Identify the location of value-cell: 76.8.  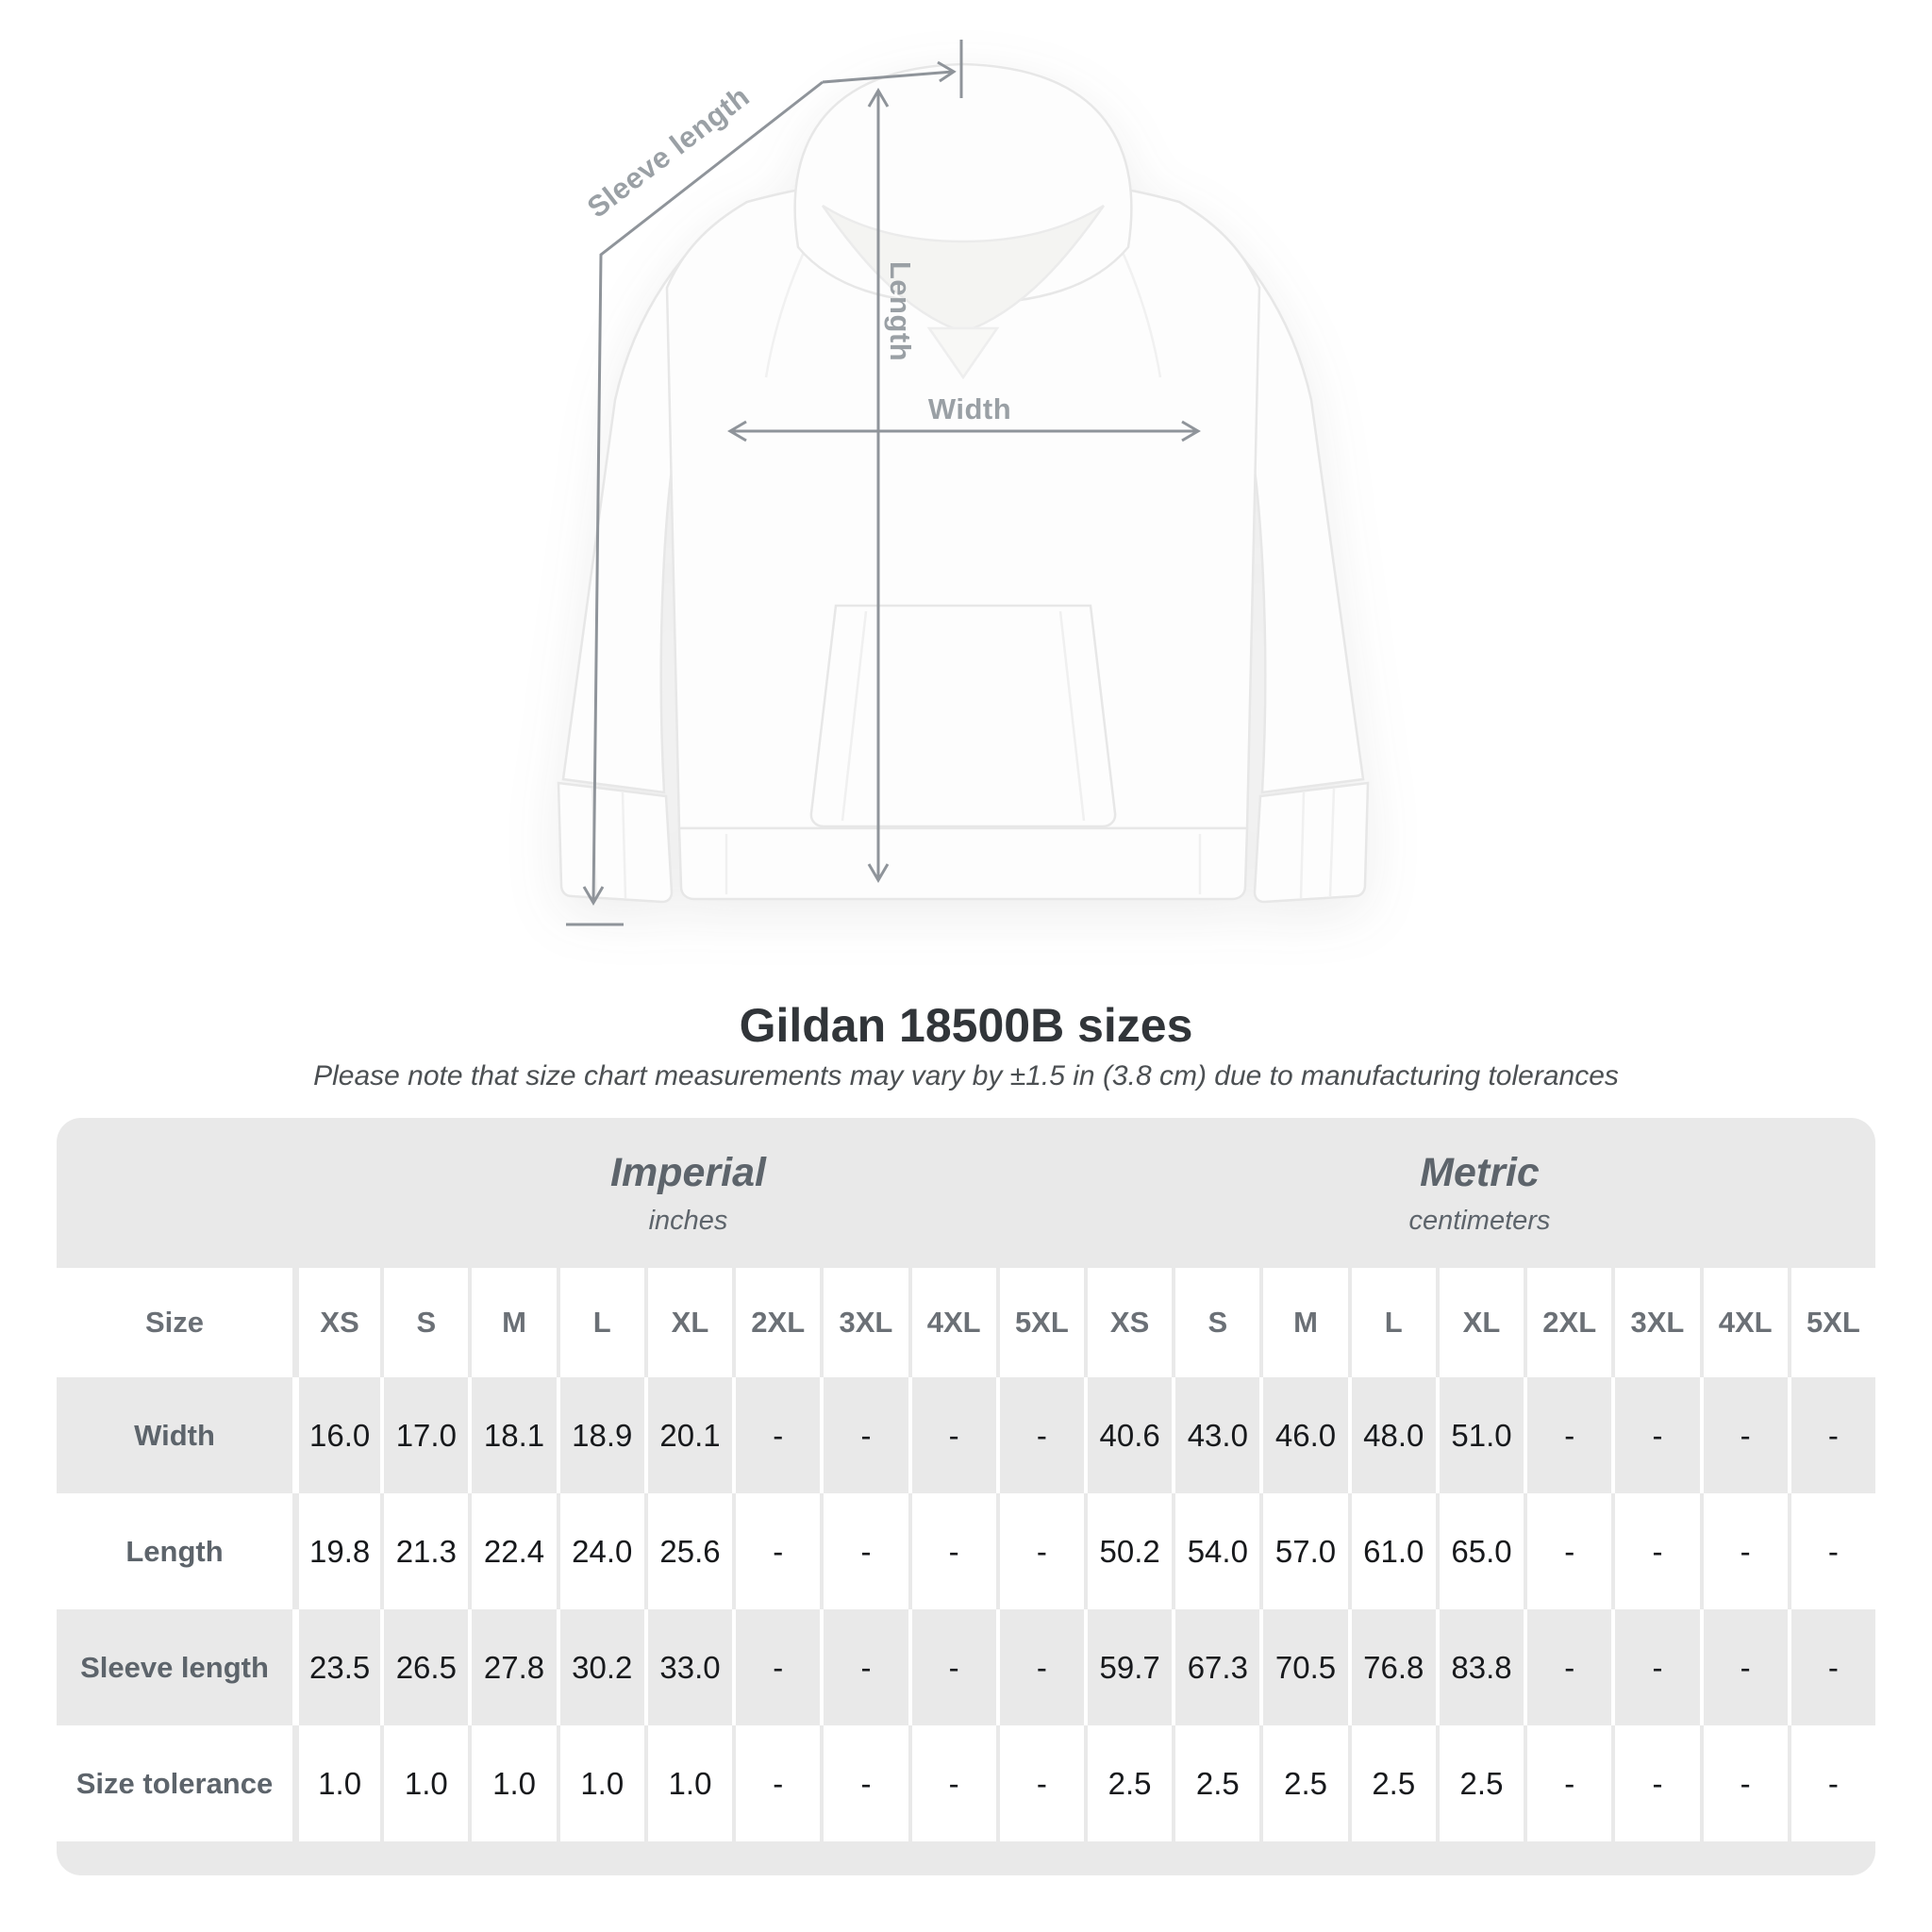
(1392, 1667).